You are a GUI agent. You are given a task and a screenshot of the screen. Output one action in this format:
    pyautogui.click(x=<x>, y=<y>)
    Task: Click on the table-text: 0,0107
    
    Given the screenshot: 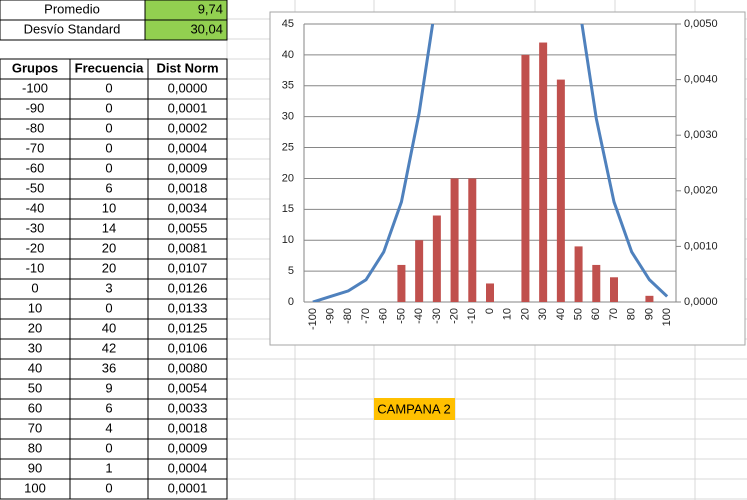 What is the action you would take?
    pyautogui.click(x=188, y=267)
    